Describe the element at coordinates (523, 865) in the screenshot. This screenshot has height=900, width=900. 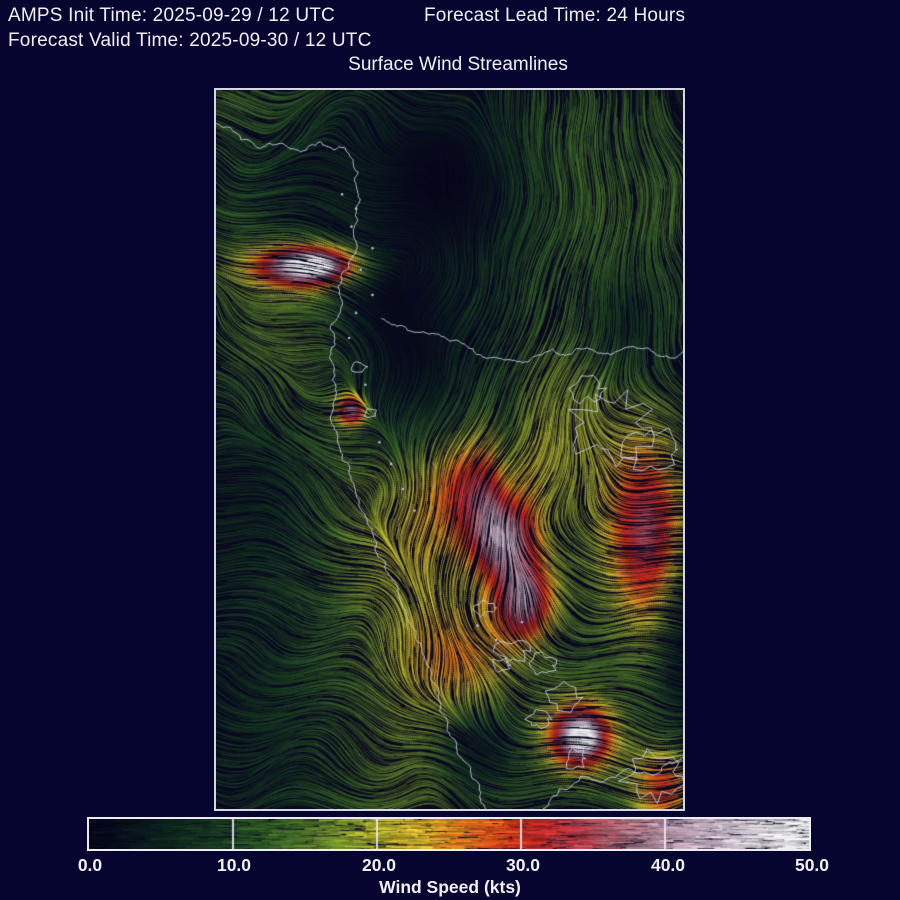
I see `colorbar-tick-3: 30.0` at that location.